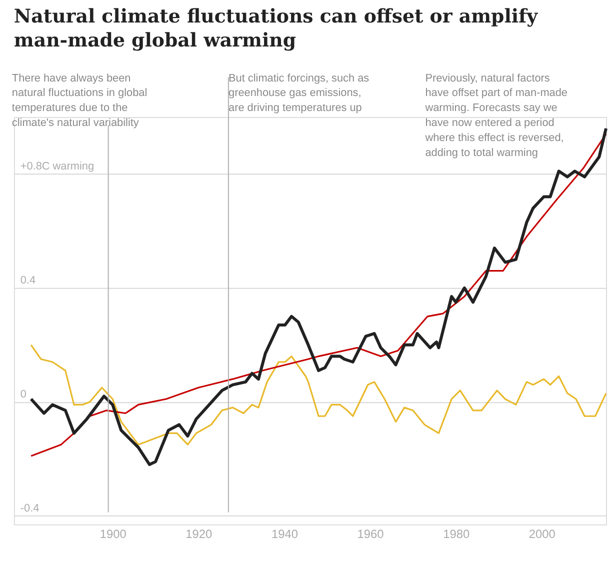 This screenshot has height=580, width=610. What do you see at coordinates (456, 533) in the screenshot?
I see `x-tick-label: 1980` at bounding box center [456, 533].